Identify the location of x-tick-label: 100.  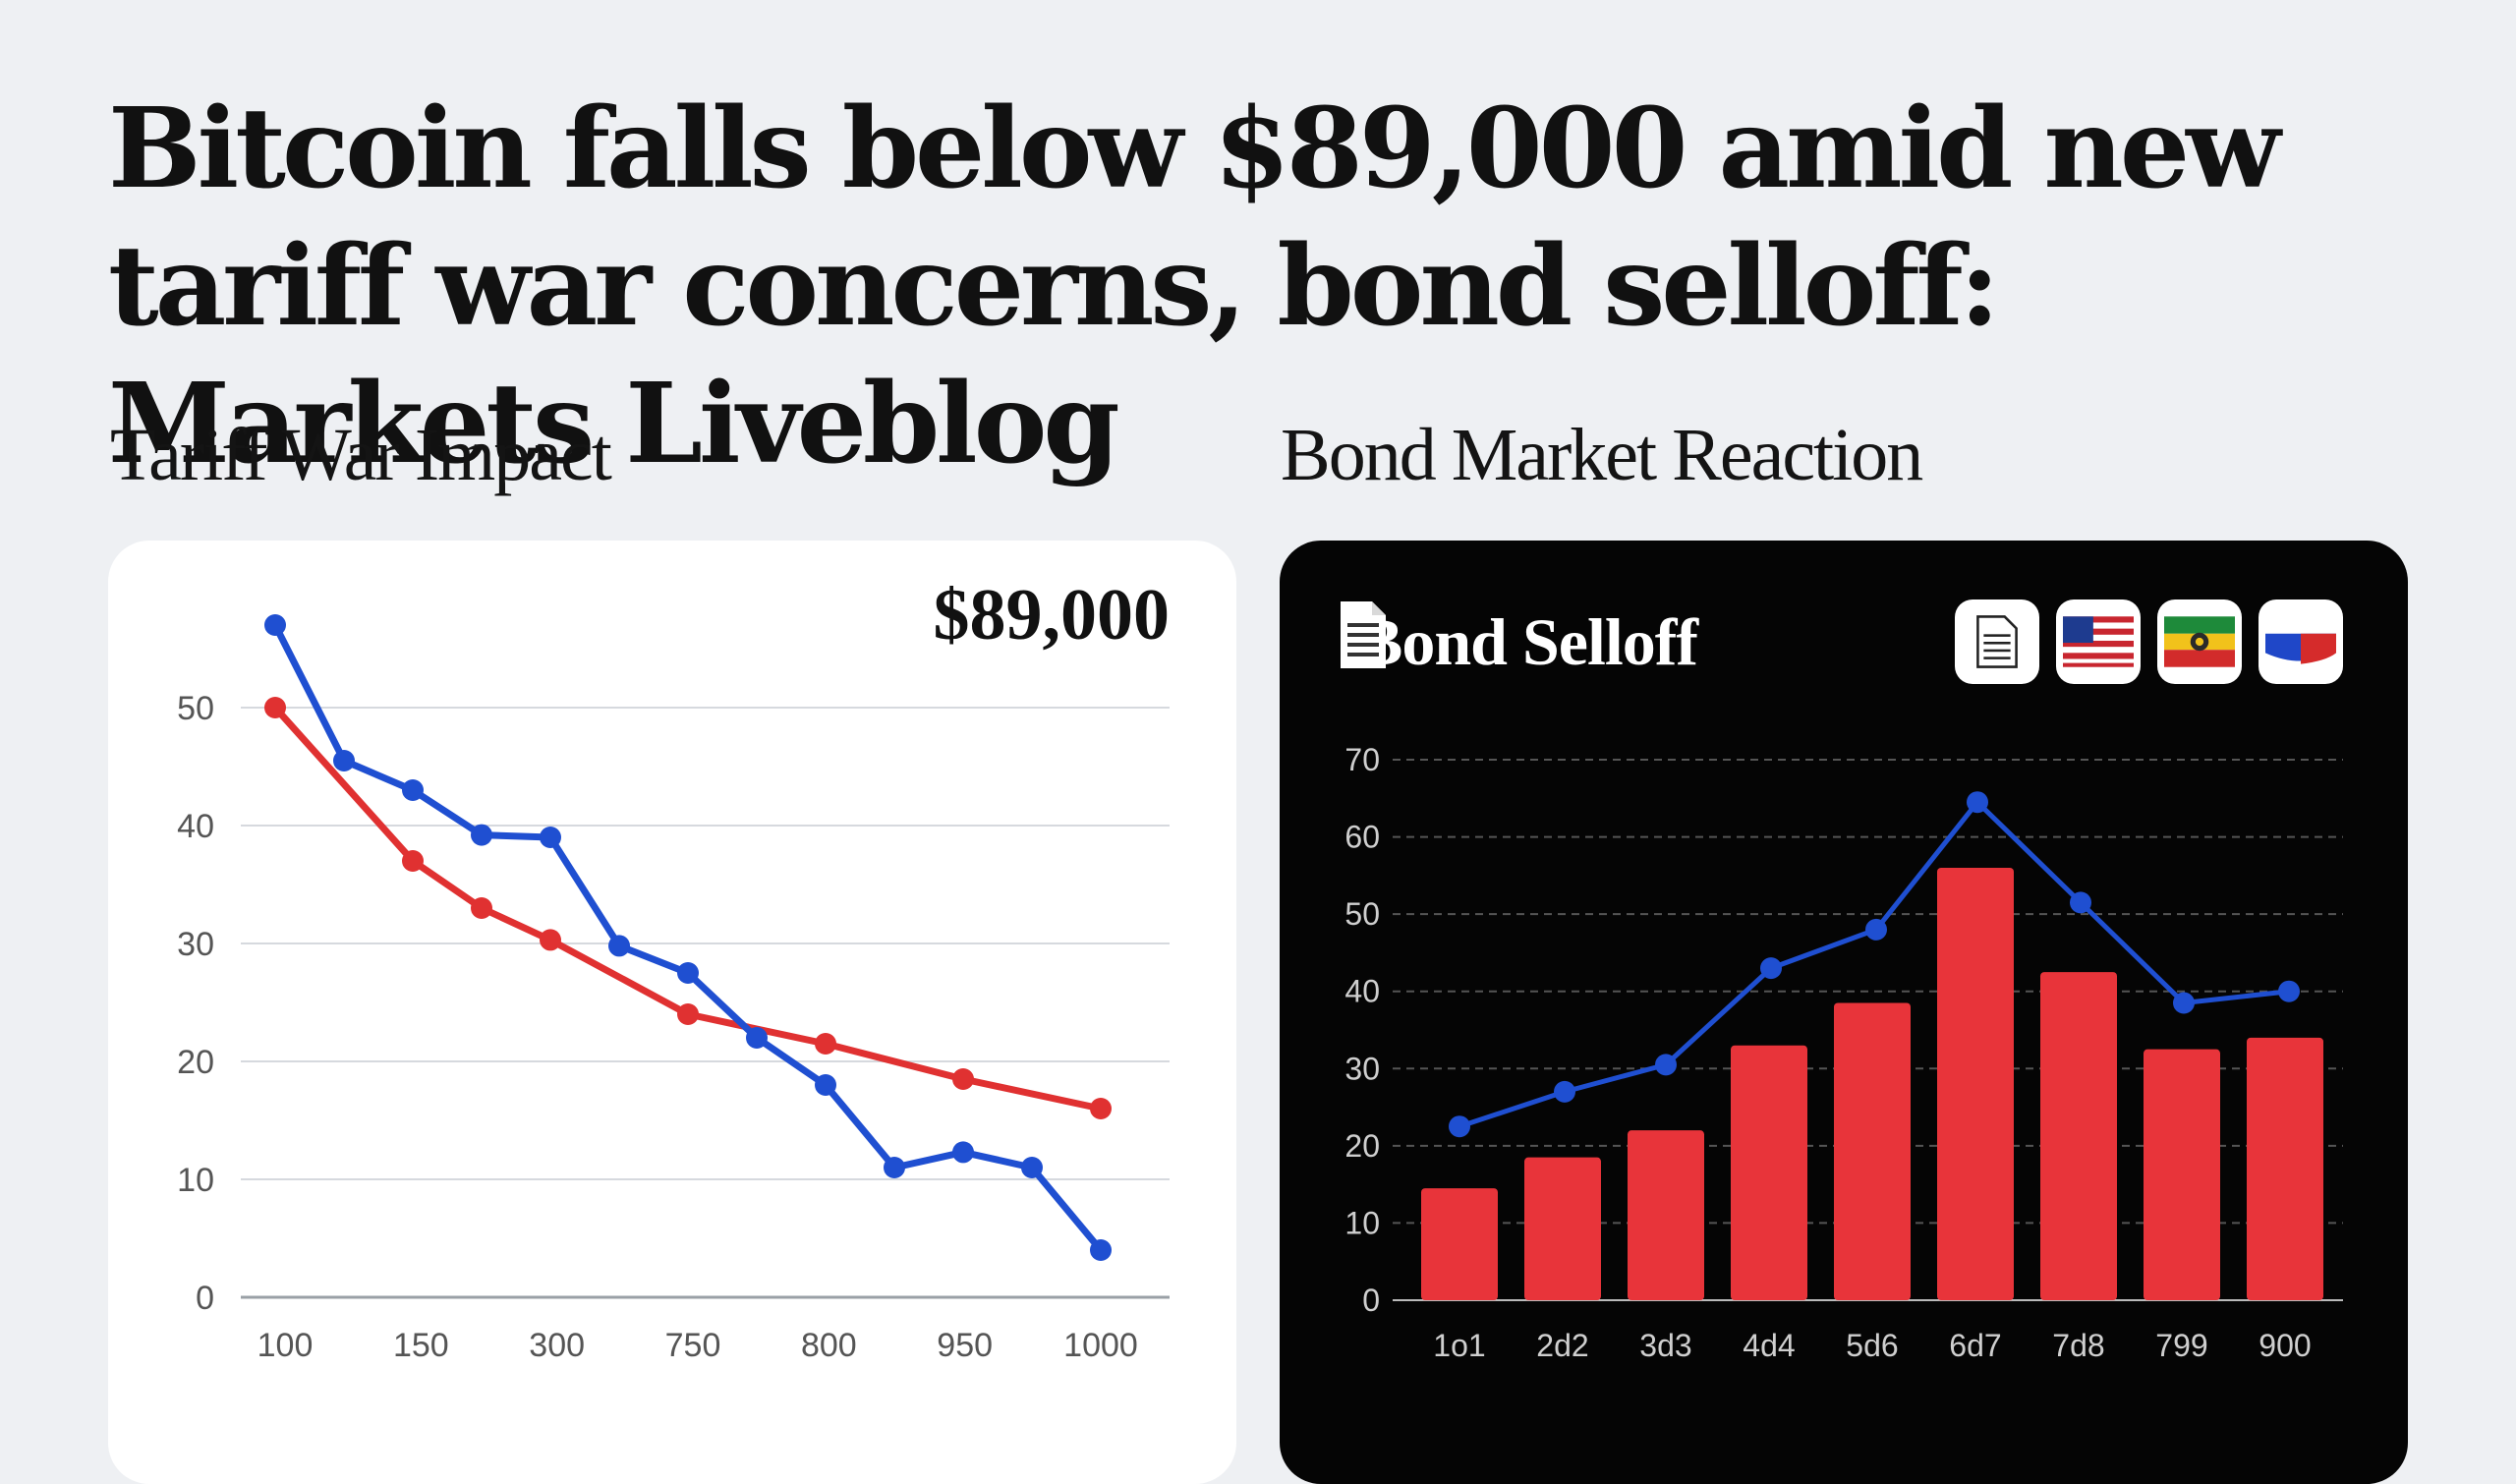
(285, 1345).